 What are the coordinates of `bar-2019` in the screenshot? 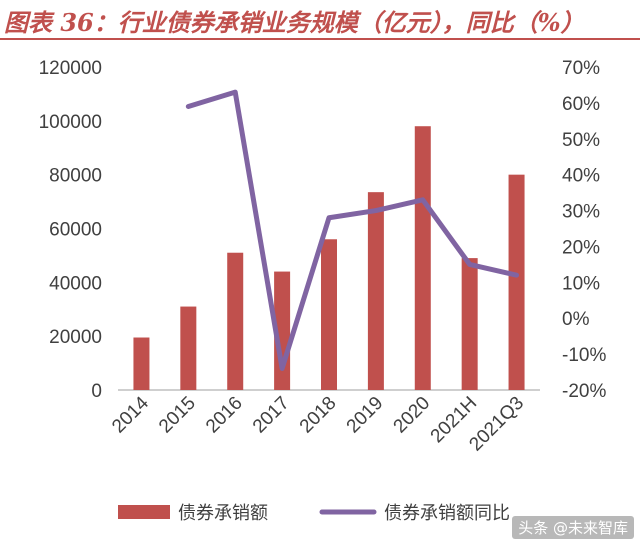 It's located at (375, 291).